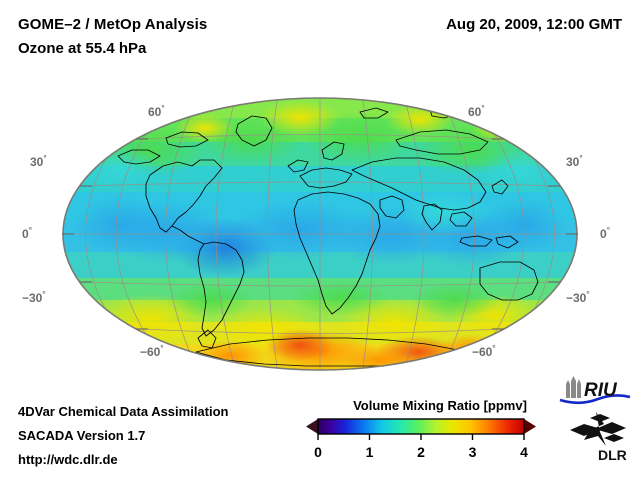  I want to click on page-subtitle: Ozone at 55.4 hPa, so click(82, 48).